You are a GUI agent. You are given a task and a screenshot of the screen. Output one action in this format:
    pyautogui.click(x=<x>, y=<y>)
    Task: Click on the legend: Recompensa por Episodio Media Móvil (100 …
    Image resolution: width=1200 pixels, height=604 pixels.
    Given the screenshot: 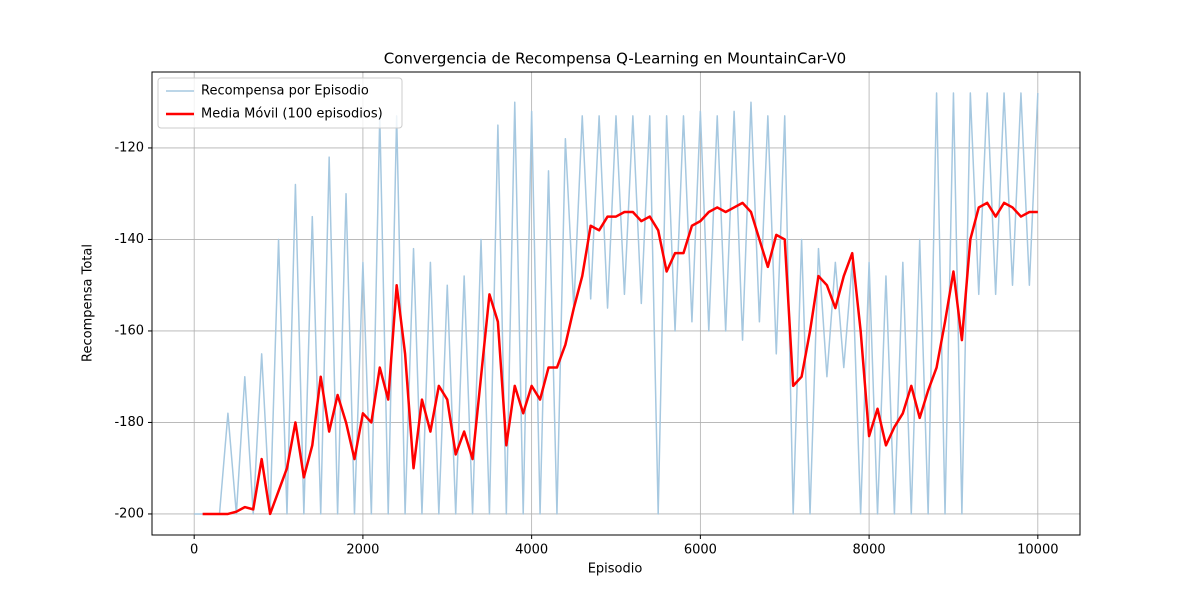 What is the action you would take?
    pyautogui.click(x=280, y=103)
    